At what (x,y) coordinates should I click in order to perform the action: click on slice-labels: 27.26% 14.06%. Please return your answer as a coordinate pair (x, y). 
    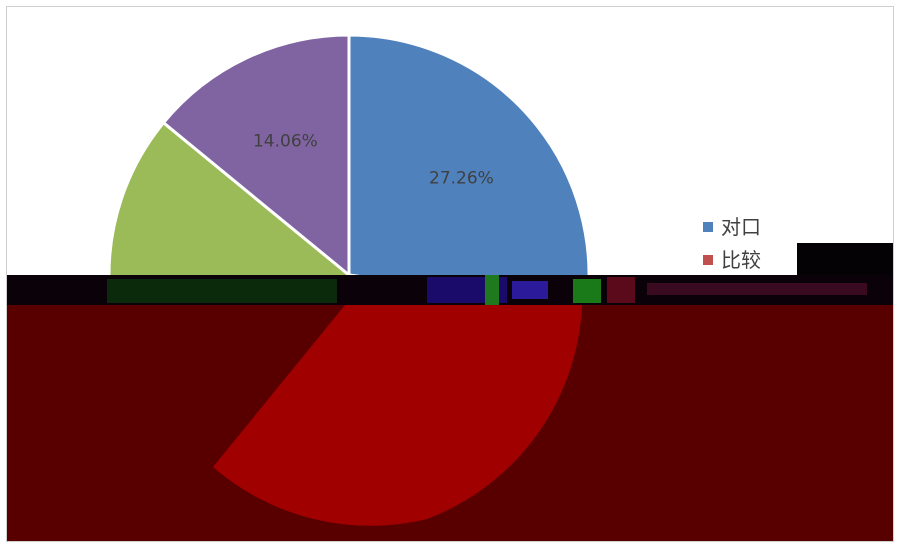
    Looking at the image, I should click on (373, 159).